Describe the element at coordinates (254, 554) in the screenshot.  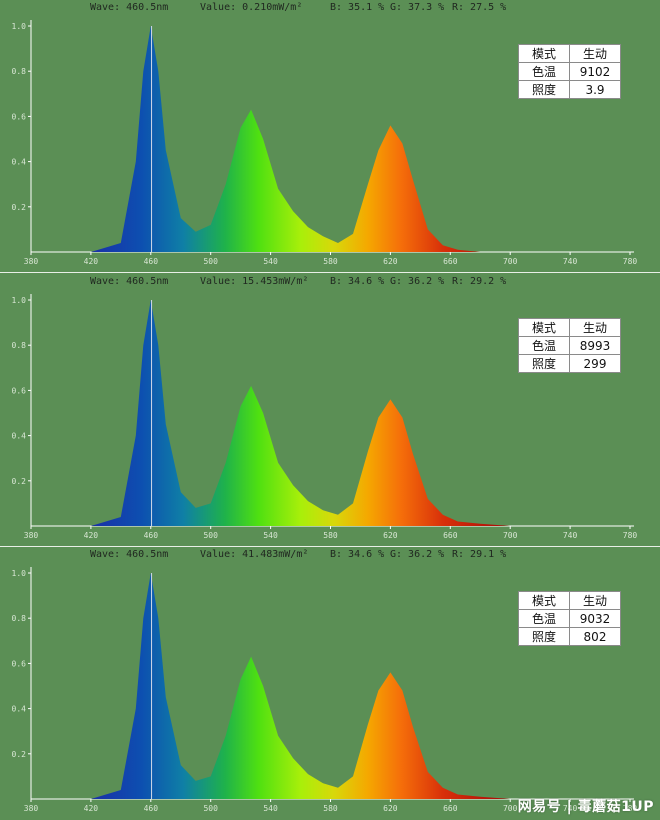
I see `value-readout: Value: 41.483mW/m²` at that location.